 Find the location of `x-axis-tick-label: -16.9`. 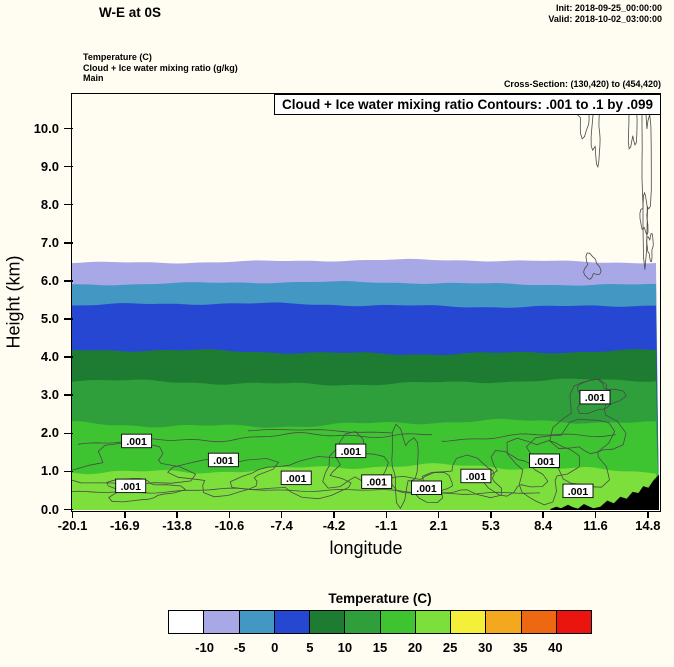

x-axis-tick-label: -16.9 is located at coordinates (124, 525).